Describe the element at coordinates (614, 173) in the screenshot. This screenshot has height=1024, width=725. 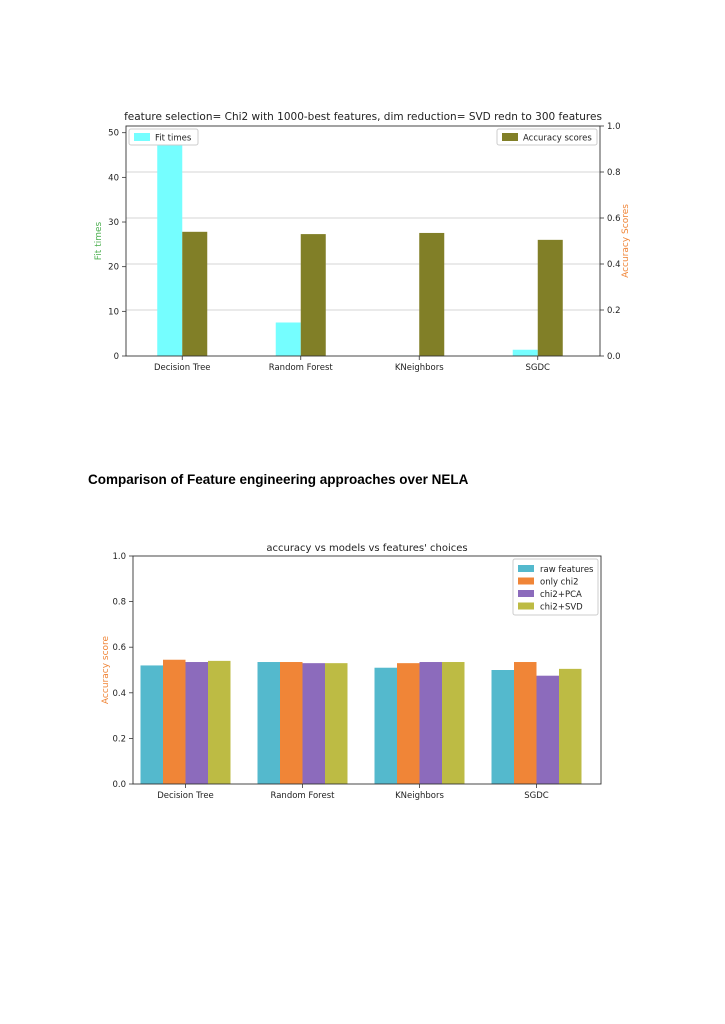
I see `y2-tick-label: 0.8` at that location.